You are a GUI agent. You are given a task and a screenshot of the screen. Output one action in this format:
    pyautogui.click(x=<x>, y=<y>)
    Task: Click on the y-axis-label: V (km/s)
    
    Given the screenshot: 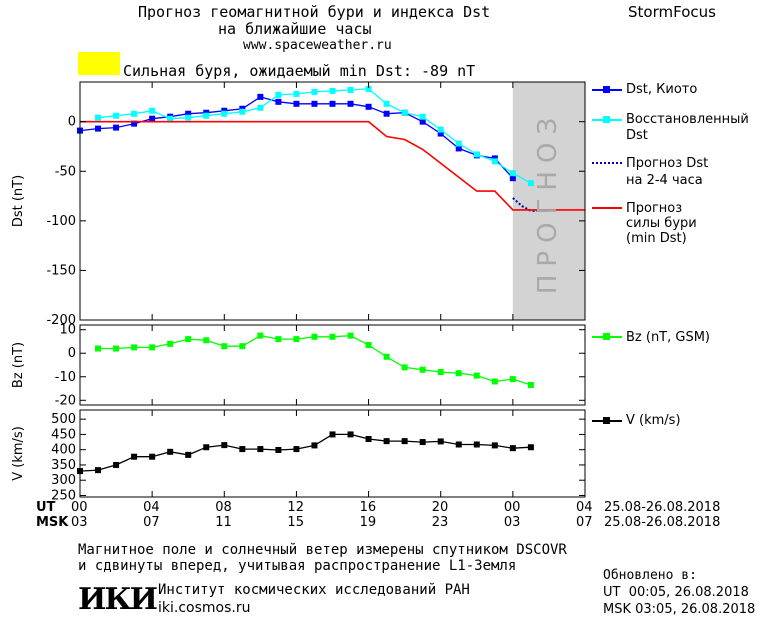 What is the action you would take?
    pyautogui.click(x=18, y=453)
    